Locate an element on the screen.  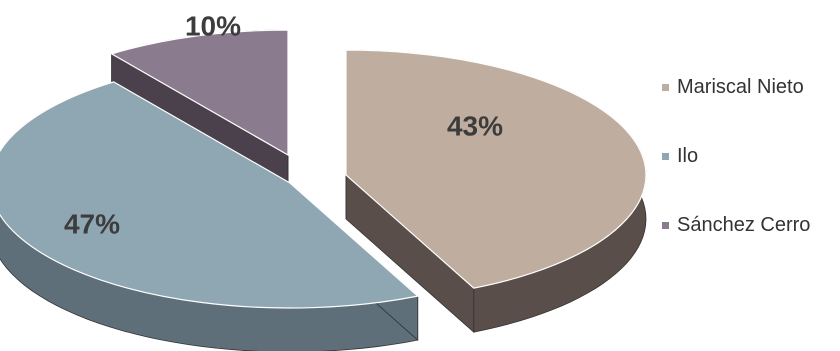
legend-item-sanchez-cerro: Sánchez Cerro is located at coordinates (736, 225).